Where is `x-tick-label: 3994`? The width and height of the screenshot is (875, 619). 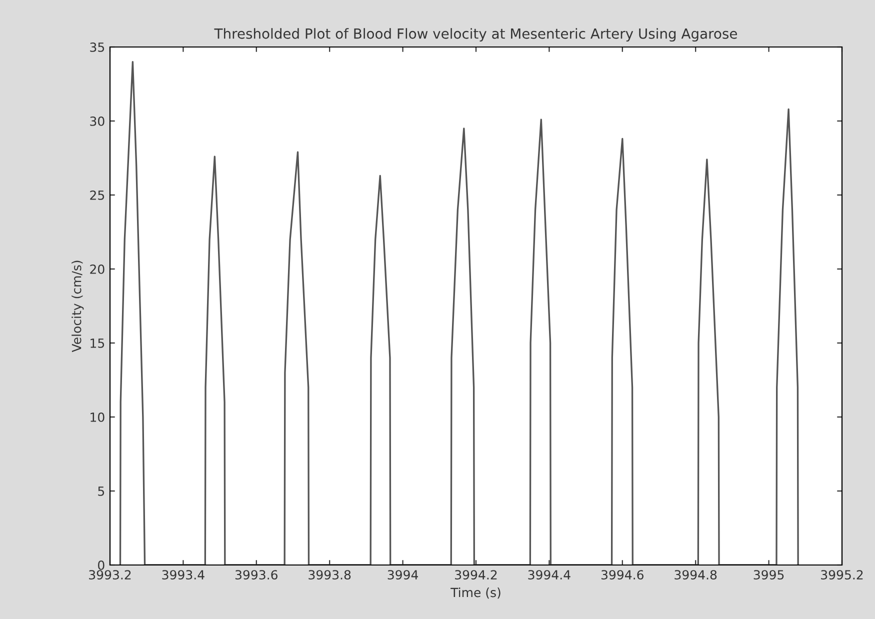
x-tick-label: 3994 is located at coordinates (403, 575).